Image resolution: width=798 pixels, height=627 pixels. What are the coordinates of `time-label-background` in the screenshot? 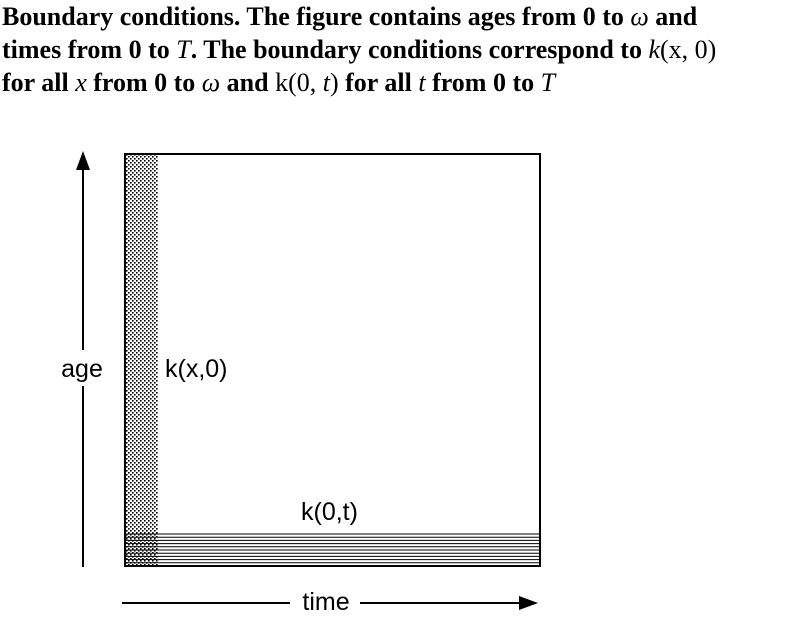 It's located at (325, 602).